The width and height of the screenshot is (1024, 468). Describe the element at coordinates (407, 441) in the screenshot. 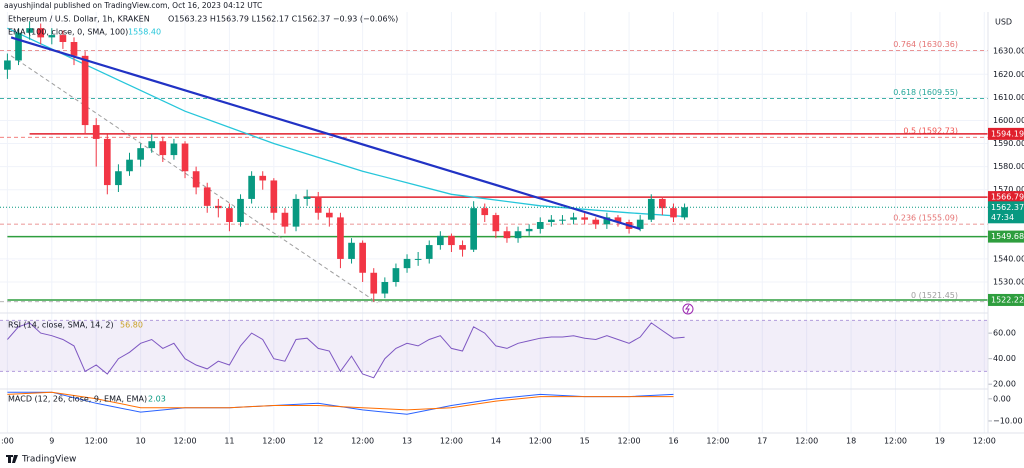

I see `x-tick-label: 13` at that location.